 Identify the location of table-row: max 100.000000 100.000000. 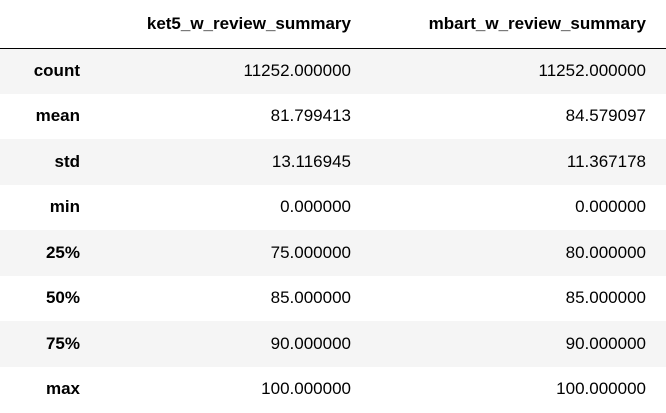
(333, 389).